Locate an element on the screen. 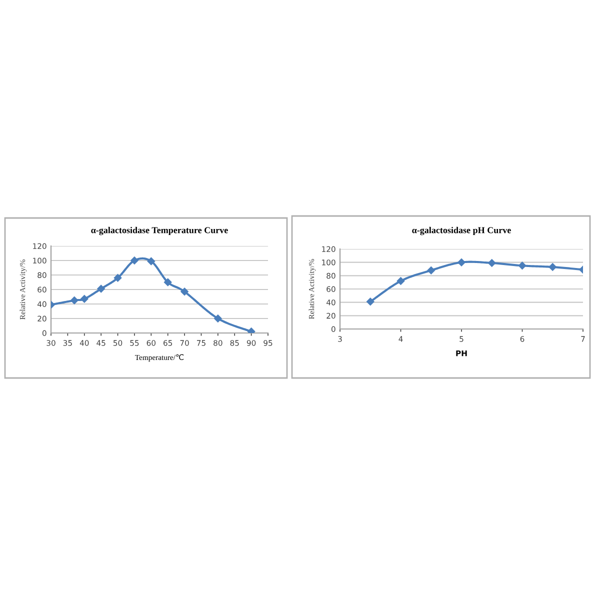 Image resolution: width=600 pixels, height=600 pixels. chart-title: α-galactosidase Temperature Curve is located at coordinates (159, 231).